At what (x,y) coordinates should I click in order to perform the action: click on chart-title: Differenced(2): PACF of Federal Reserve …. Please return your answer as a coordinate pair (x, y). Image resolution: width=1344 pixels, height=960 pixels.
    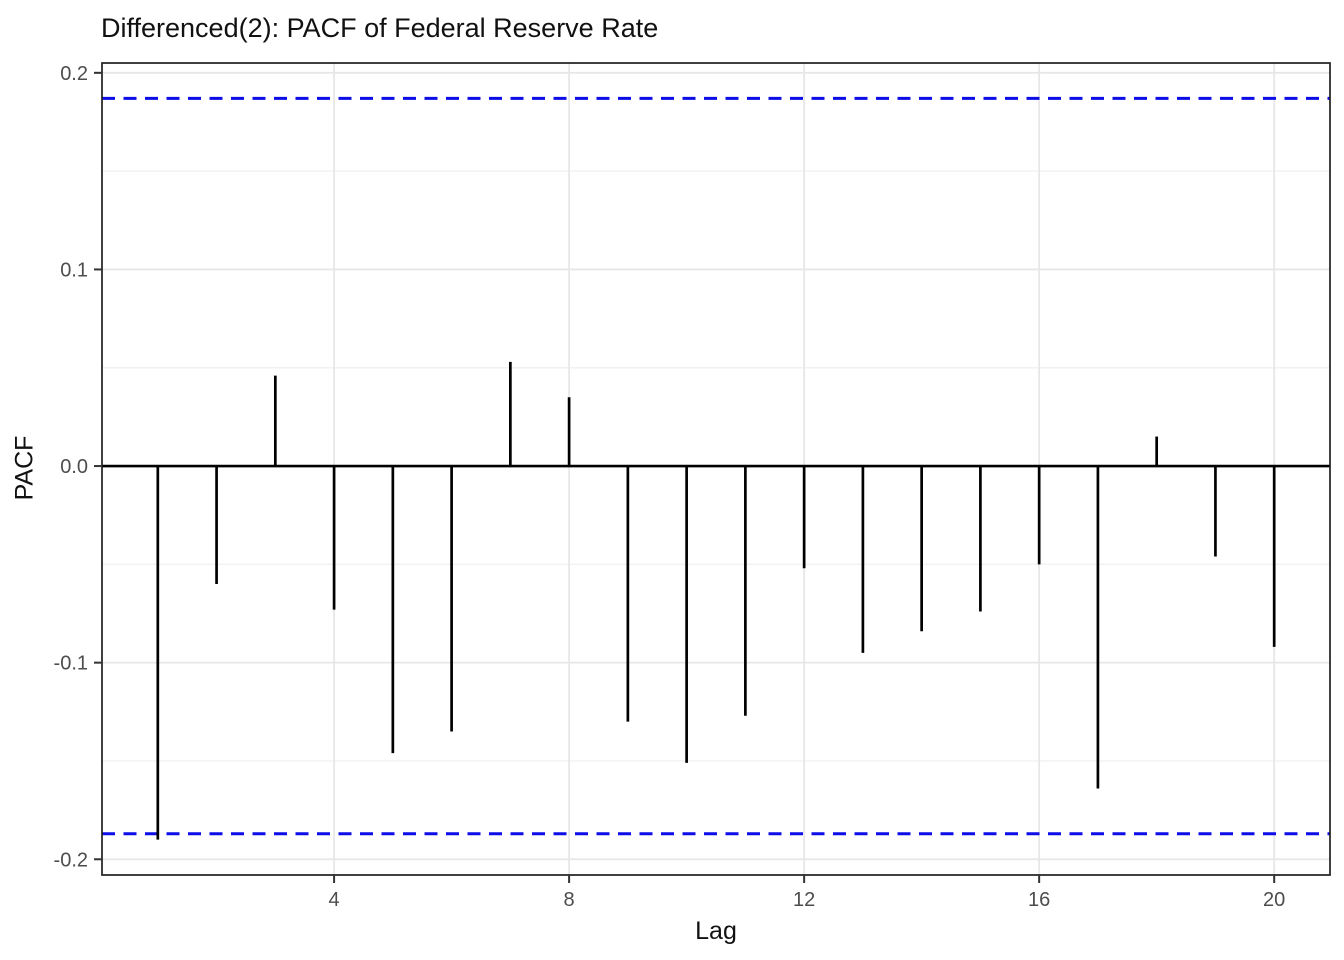
    Looking at the image, I should click on (380, 28).